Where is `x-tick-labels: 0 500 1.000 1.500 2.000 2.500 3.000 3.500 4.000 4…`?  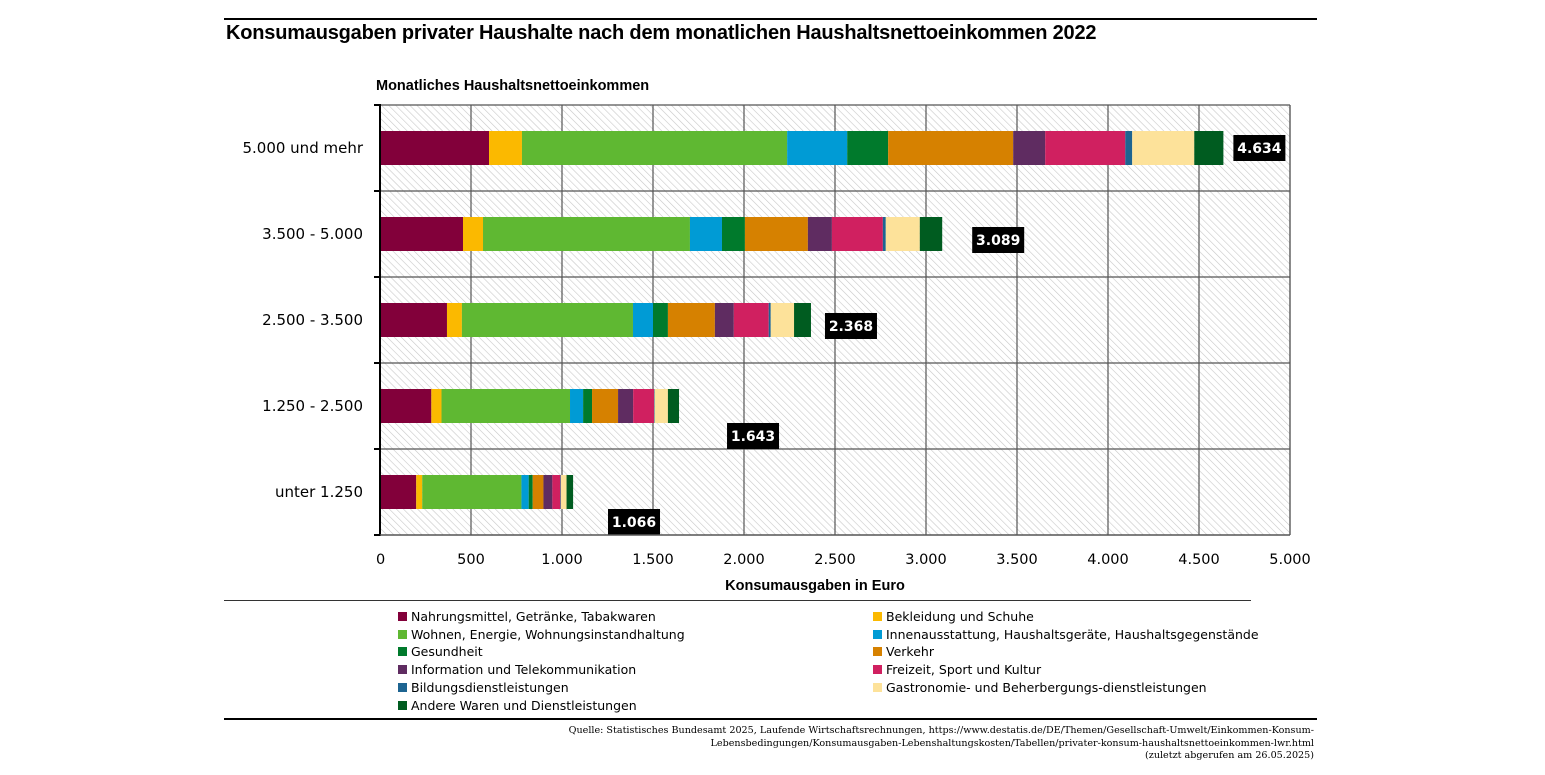 x-tick-labels: 0 500 1.000 1.500 2.000 2.500 3.000 3.500 4.000 4… is located at coordinates (843, 560).